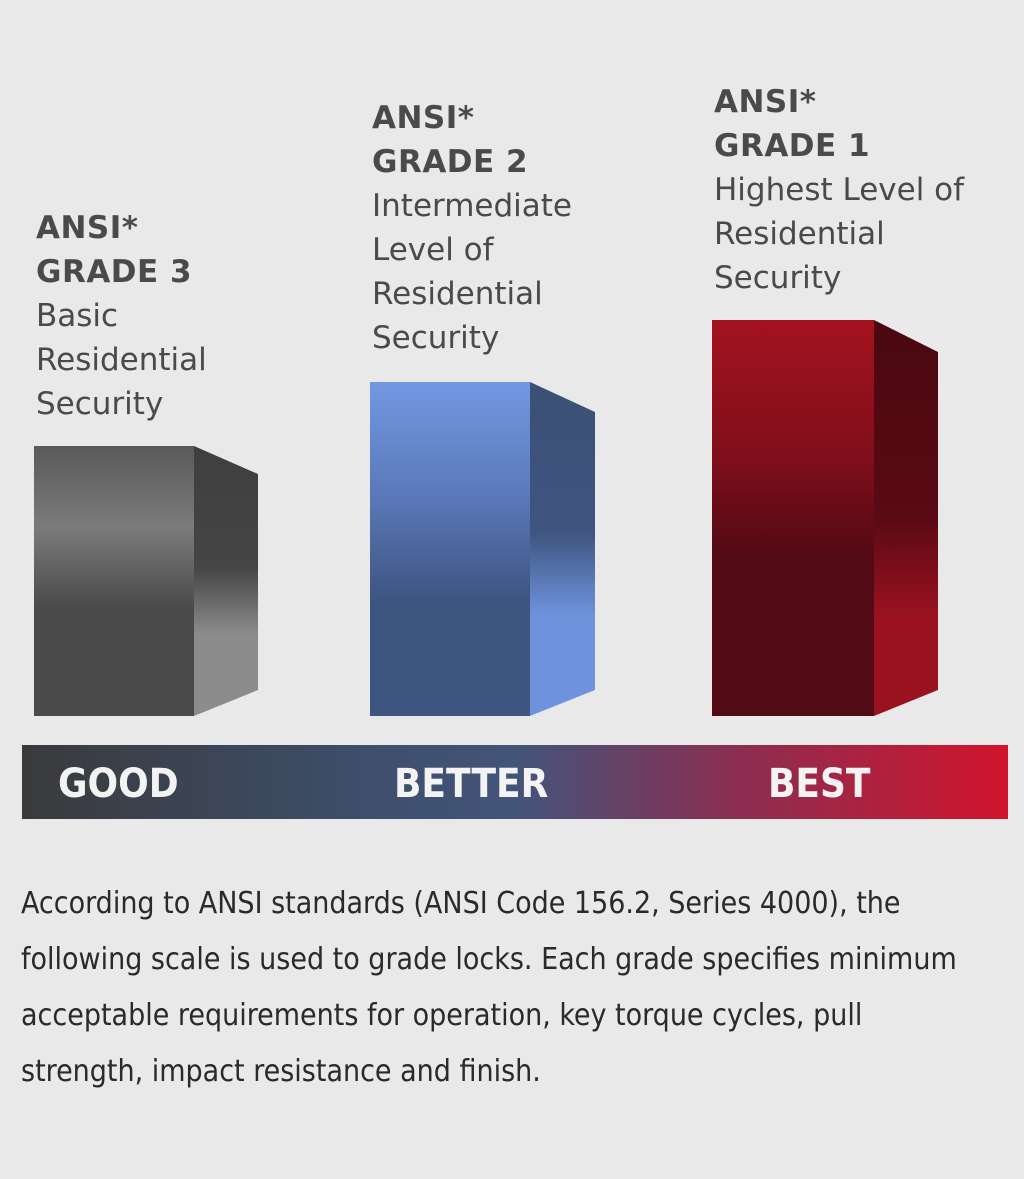 The image size is (1024, 1179). I want to click on grade-2-bar, so click(482, 549).